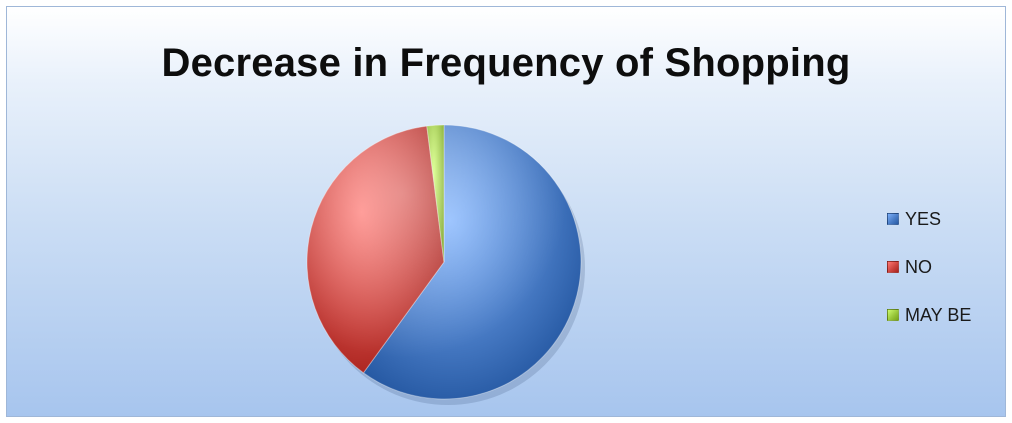 The width and height of the screenshot is (1012, 423). I want to click on legend-swatch-yes, so click(893, 219).